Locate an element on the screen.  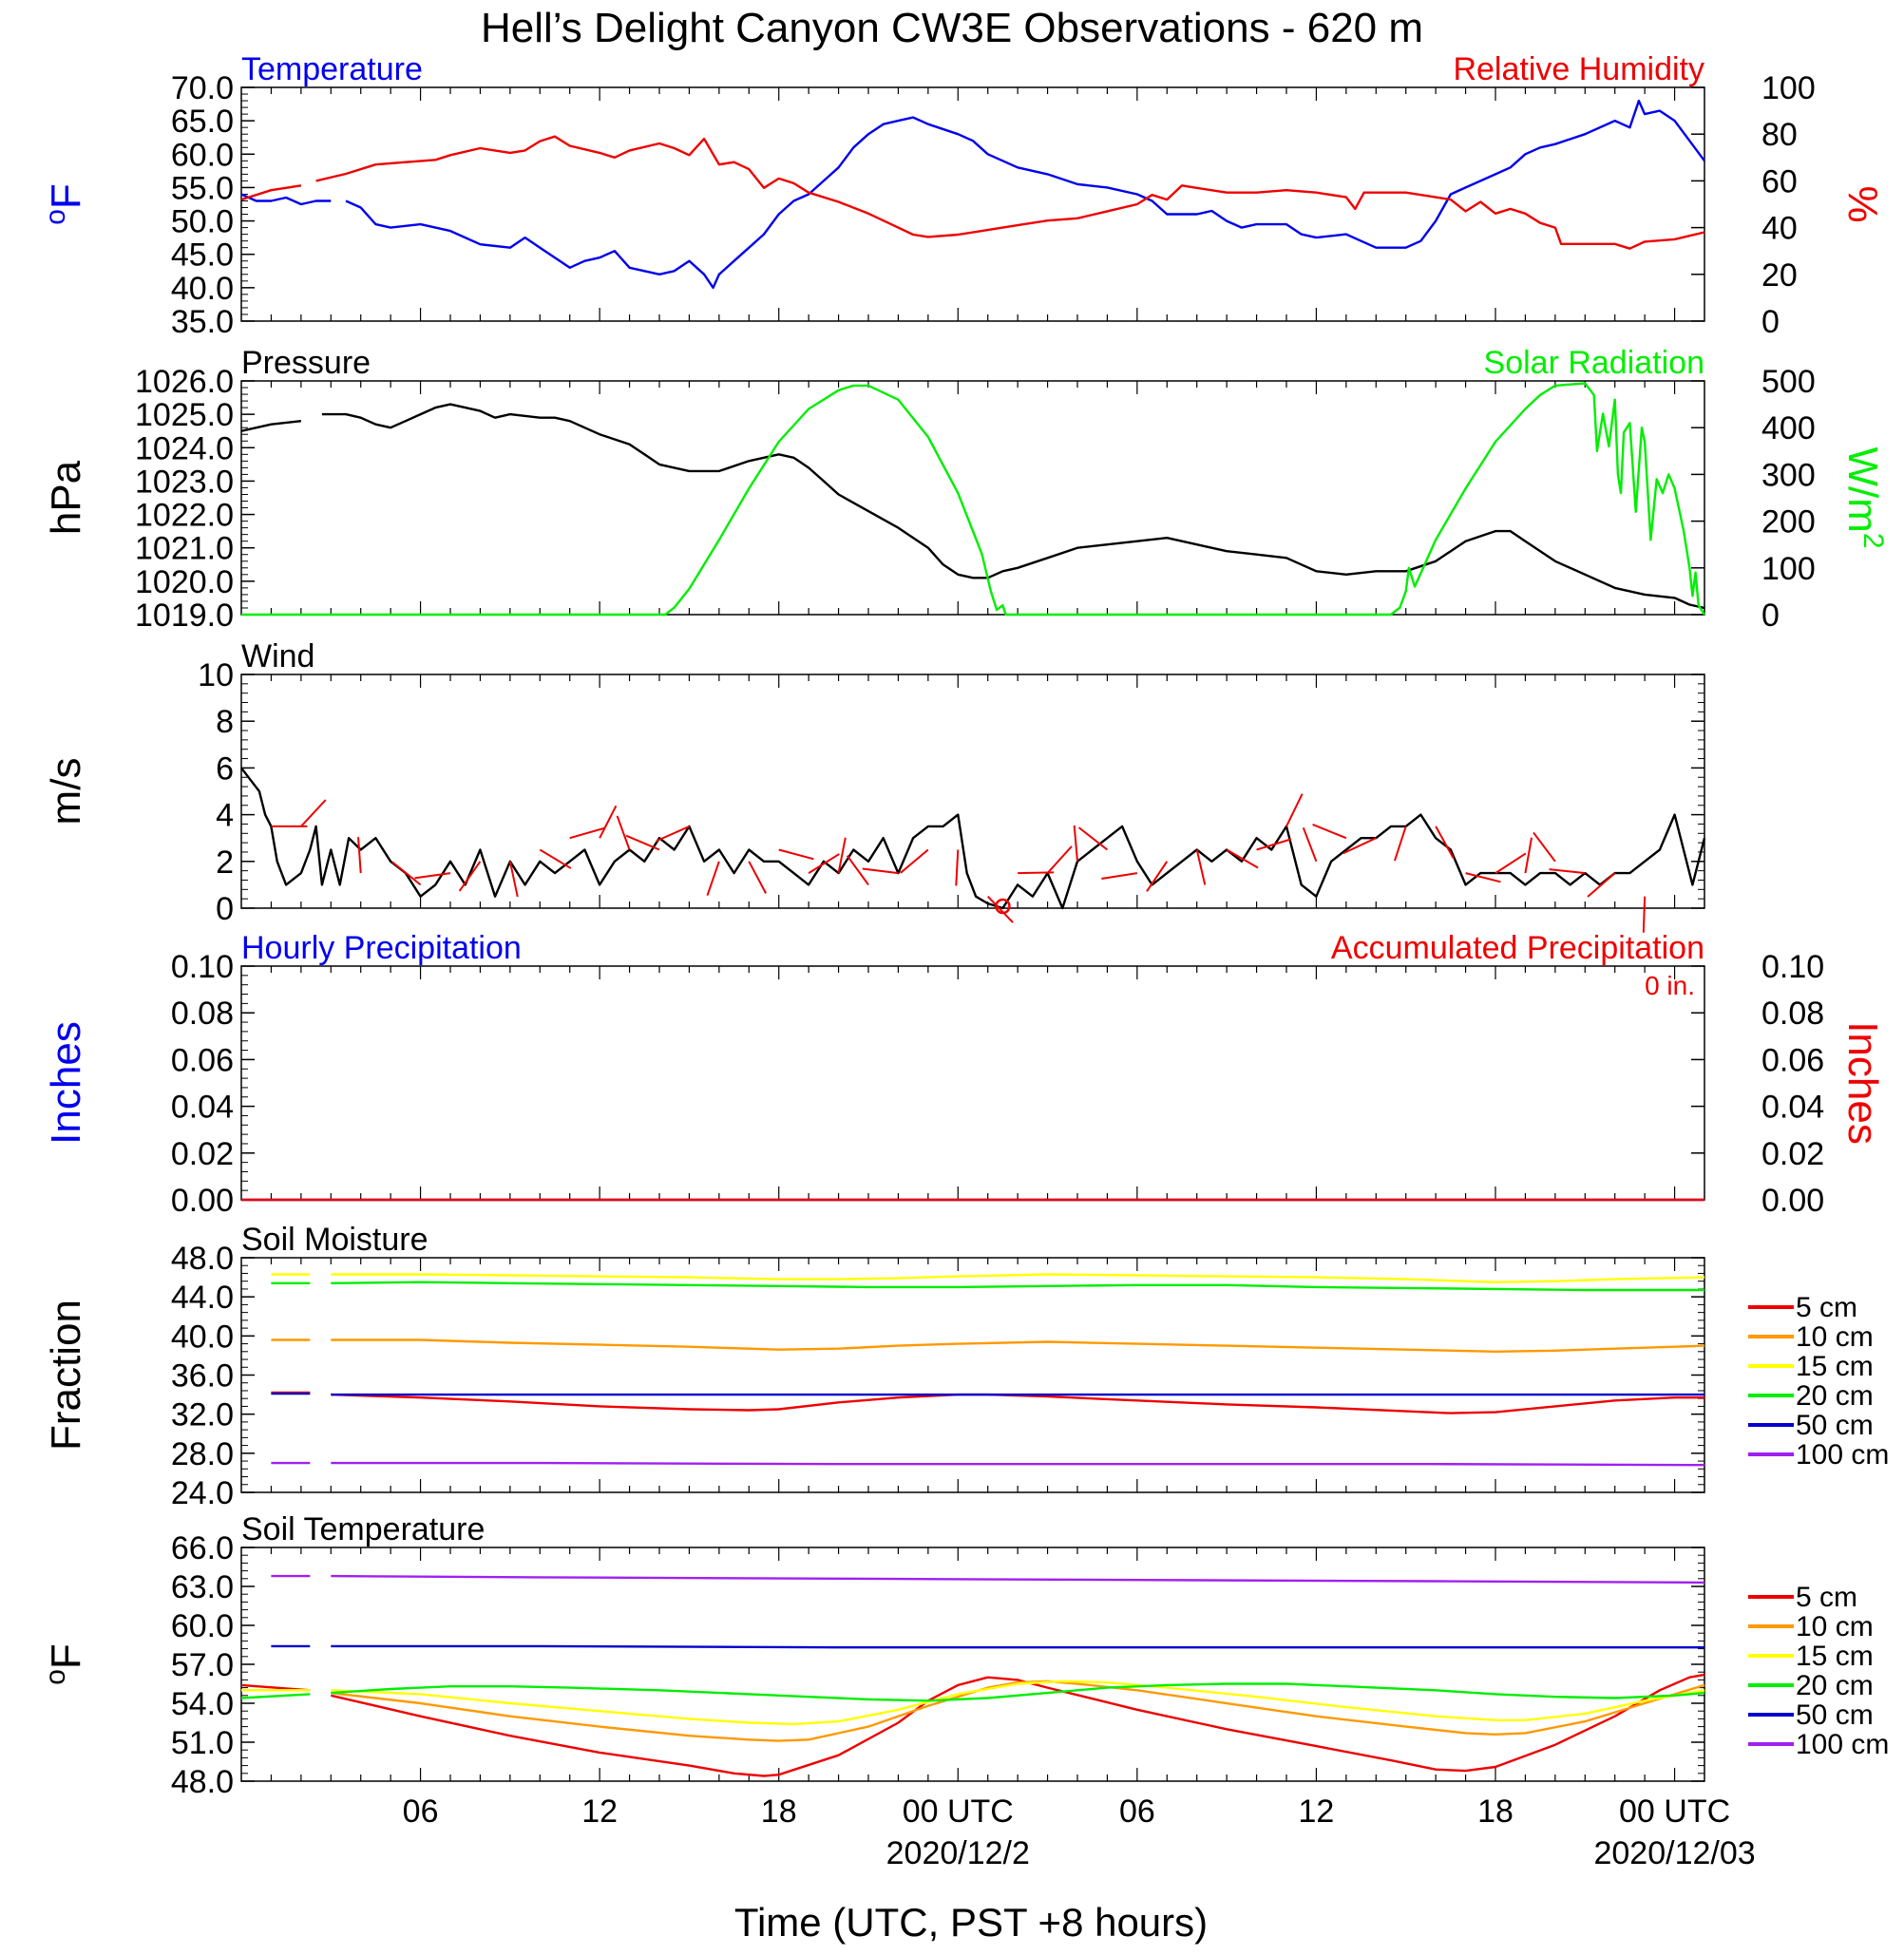
legend-label: 20 cm is located at coordinates (1835, 1685).